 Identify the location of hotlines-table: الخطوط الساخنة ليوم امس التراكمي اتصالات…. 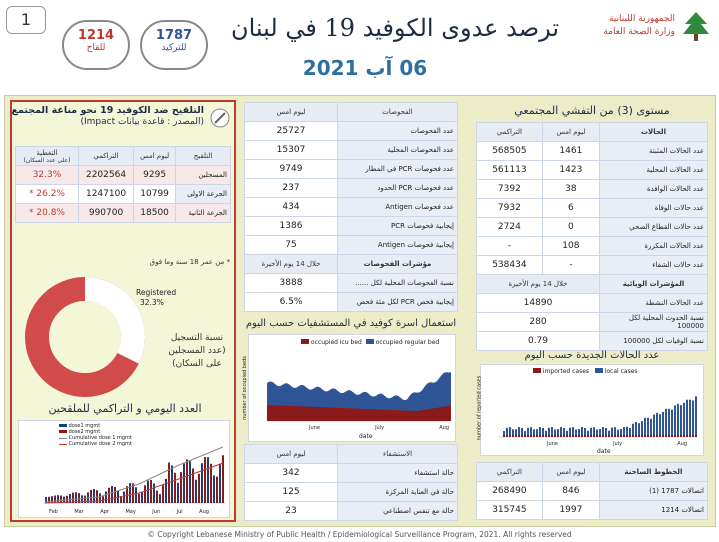
(592, 491).